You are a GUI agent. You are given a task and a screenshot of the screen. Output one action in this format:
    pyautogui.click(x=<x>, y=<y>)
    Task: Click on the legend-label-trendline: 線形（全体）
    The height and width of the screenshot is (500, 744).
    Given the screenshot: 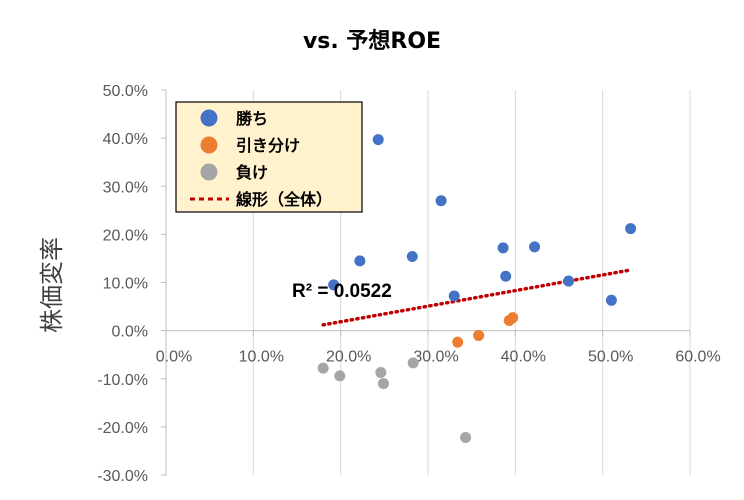 What is the action you would take?
    pyautogui.click(x=284, y=199)
    